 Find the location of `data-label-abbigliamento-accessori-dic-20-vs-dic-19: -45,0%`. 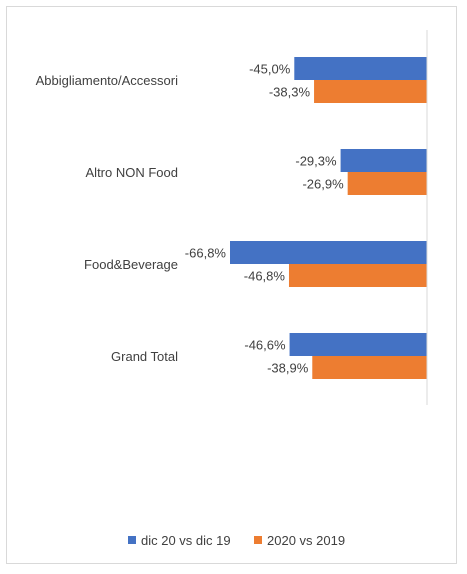

data-label-abbigliamento-accessori-dic-20-vs-dic-19: -45,0% is located at coordinates (270, 69).